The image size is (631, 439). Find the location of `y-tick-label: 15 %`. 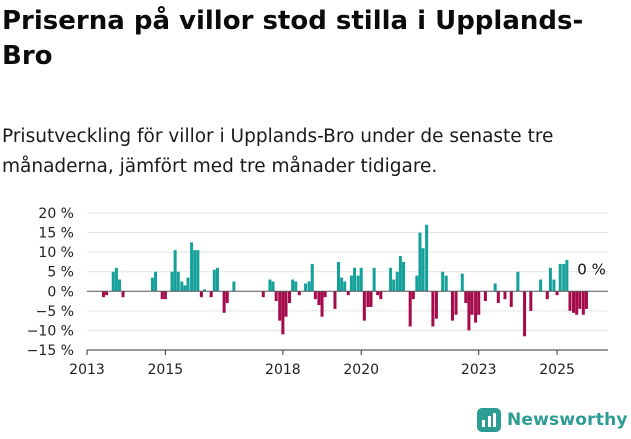

y-tick-label: 15 % is located at coordinates (56, 234).